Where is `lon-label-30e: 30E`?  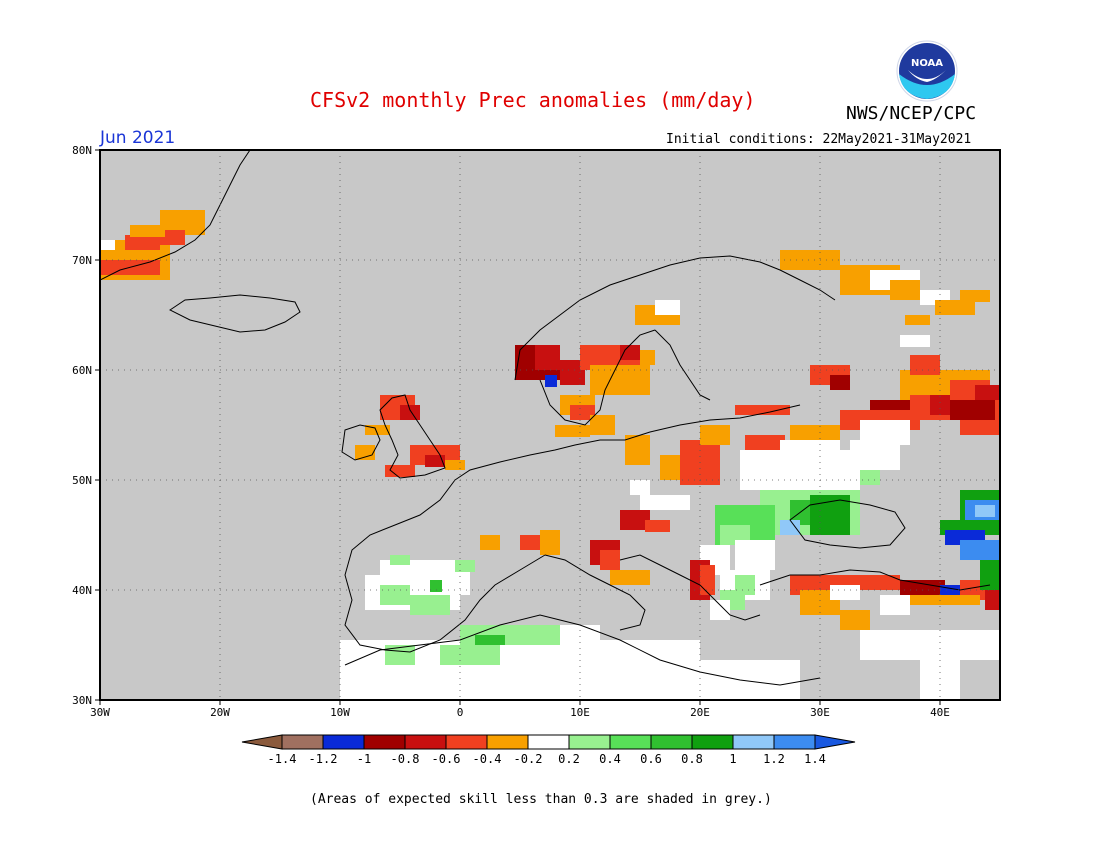 lon-label-30e: 30E is located at coordinates (820, 712).